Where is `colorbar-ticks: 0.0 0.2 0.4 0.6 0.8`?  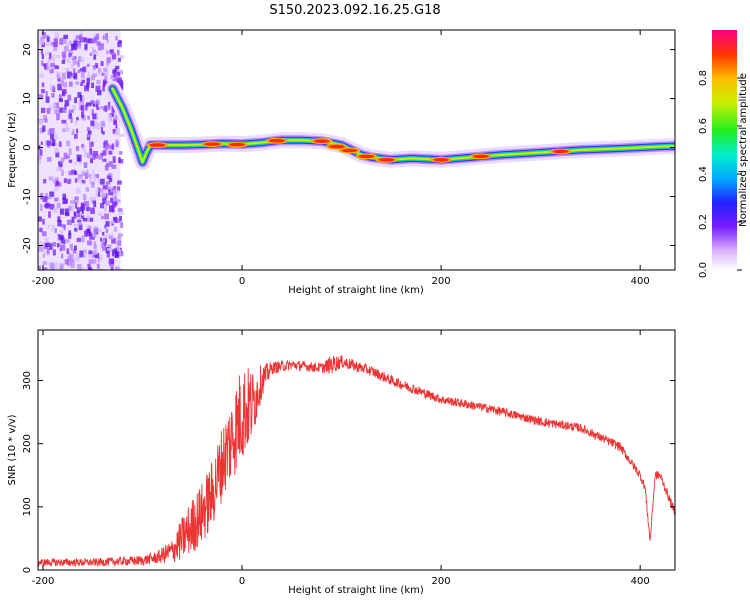
colorbar-ticks: 0.0 0.2 0.4 0.6 0.8 is located at coordinates (720, 174).